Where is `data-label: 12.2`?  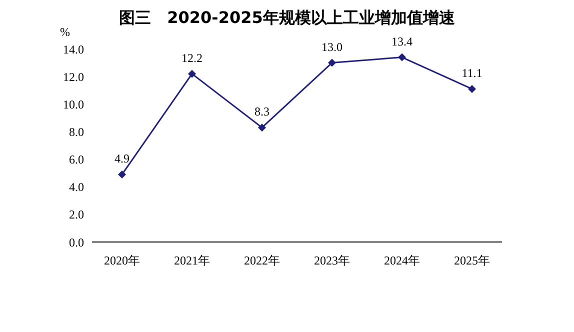
data-label: 12.2 is located at coordinates (192, 57).